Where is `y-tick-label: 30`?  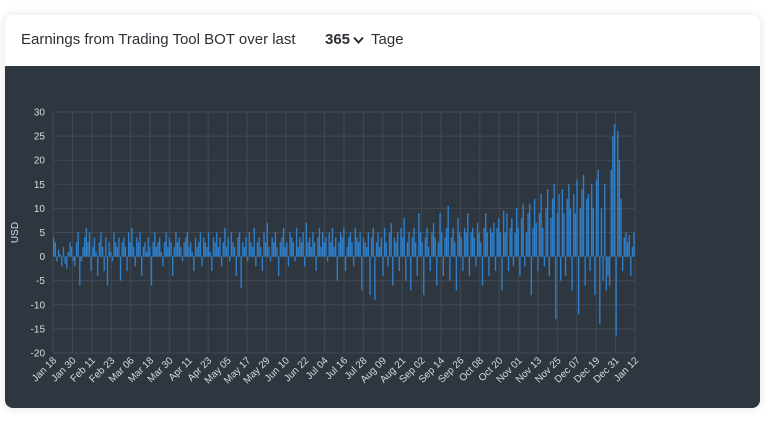 y-tick-label: 30 is located at coordinates (40, 113).